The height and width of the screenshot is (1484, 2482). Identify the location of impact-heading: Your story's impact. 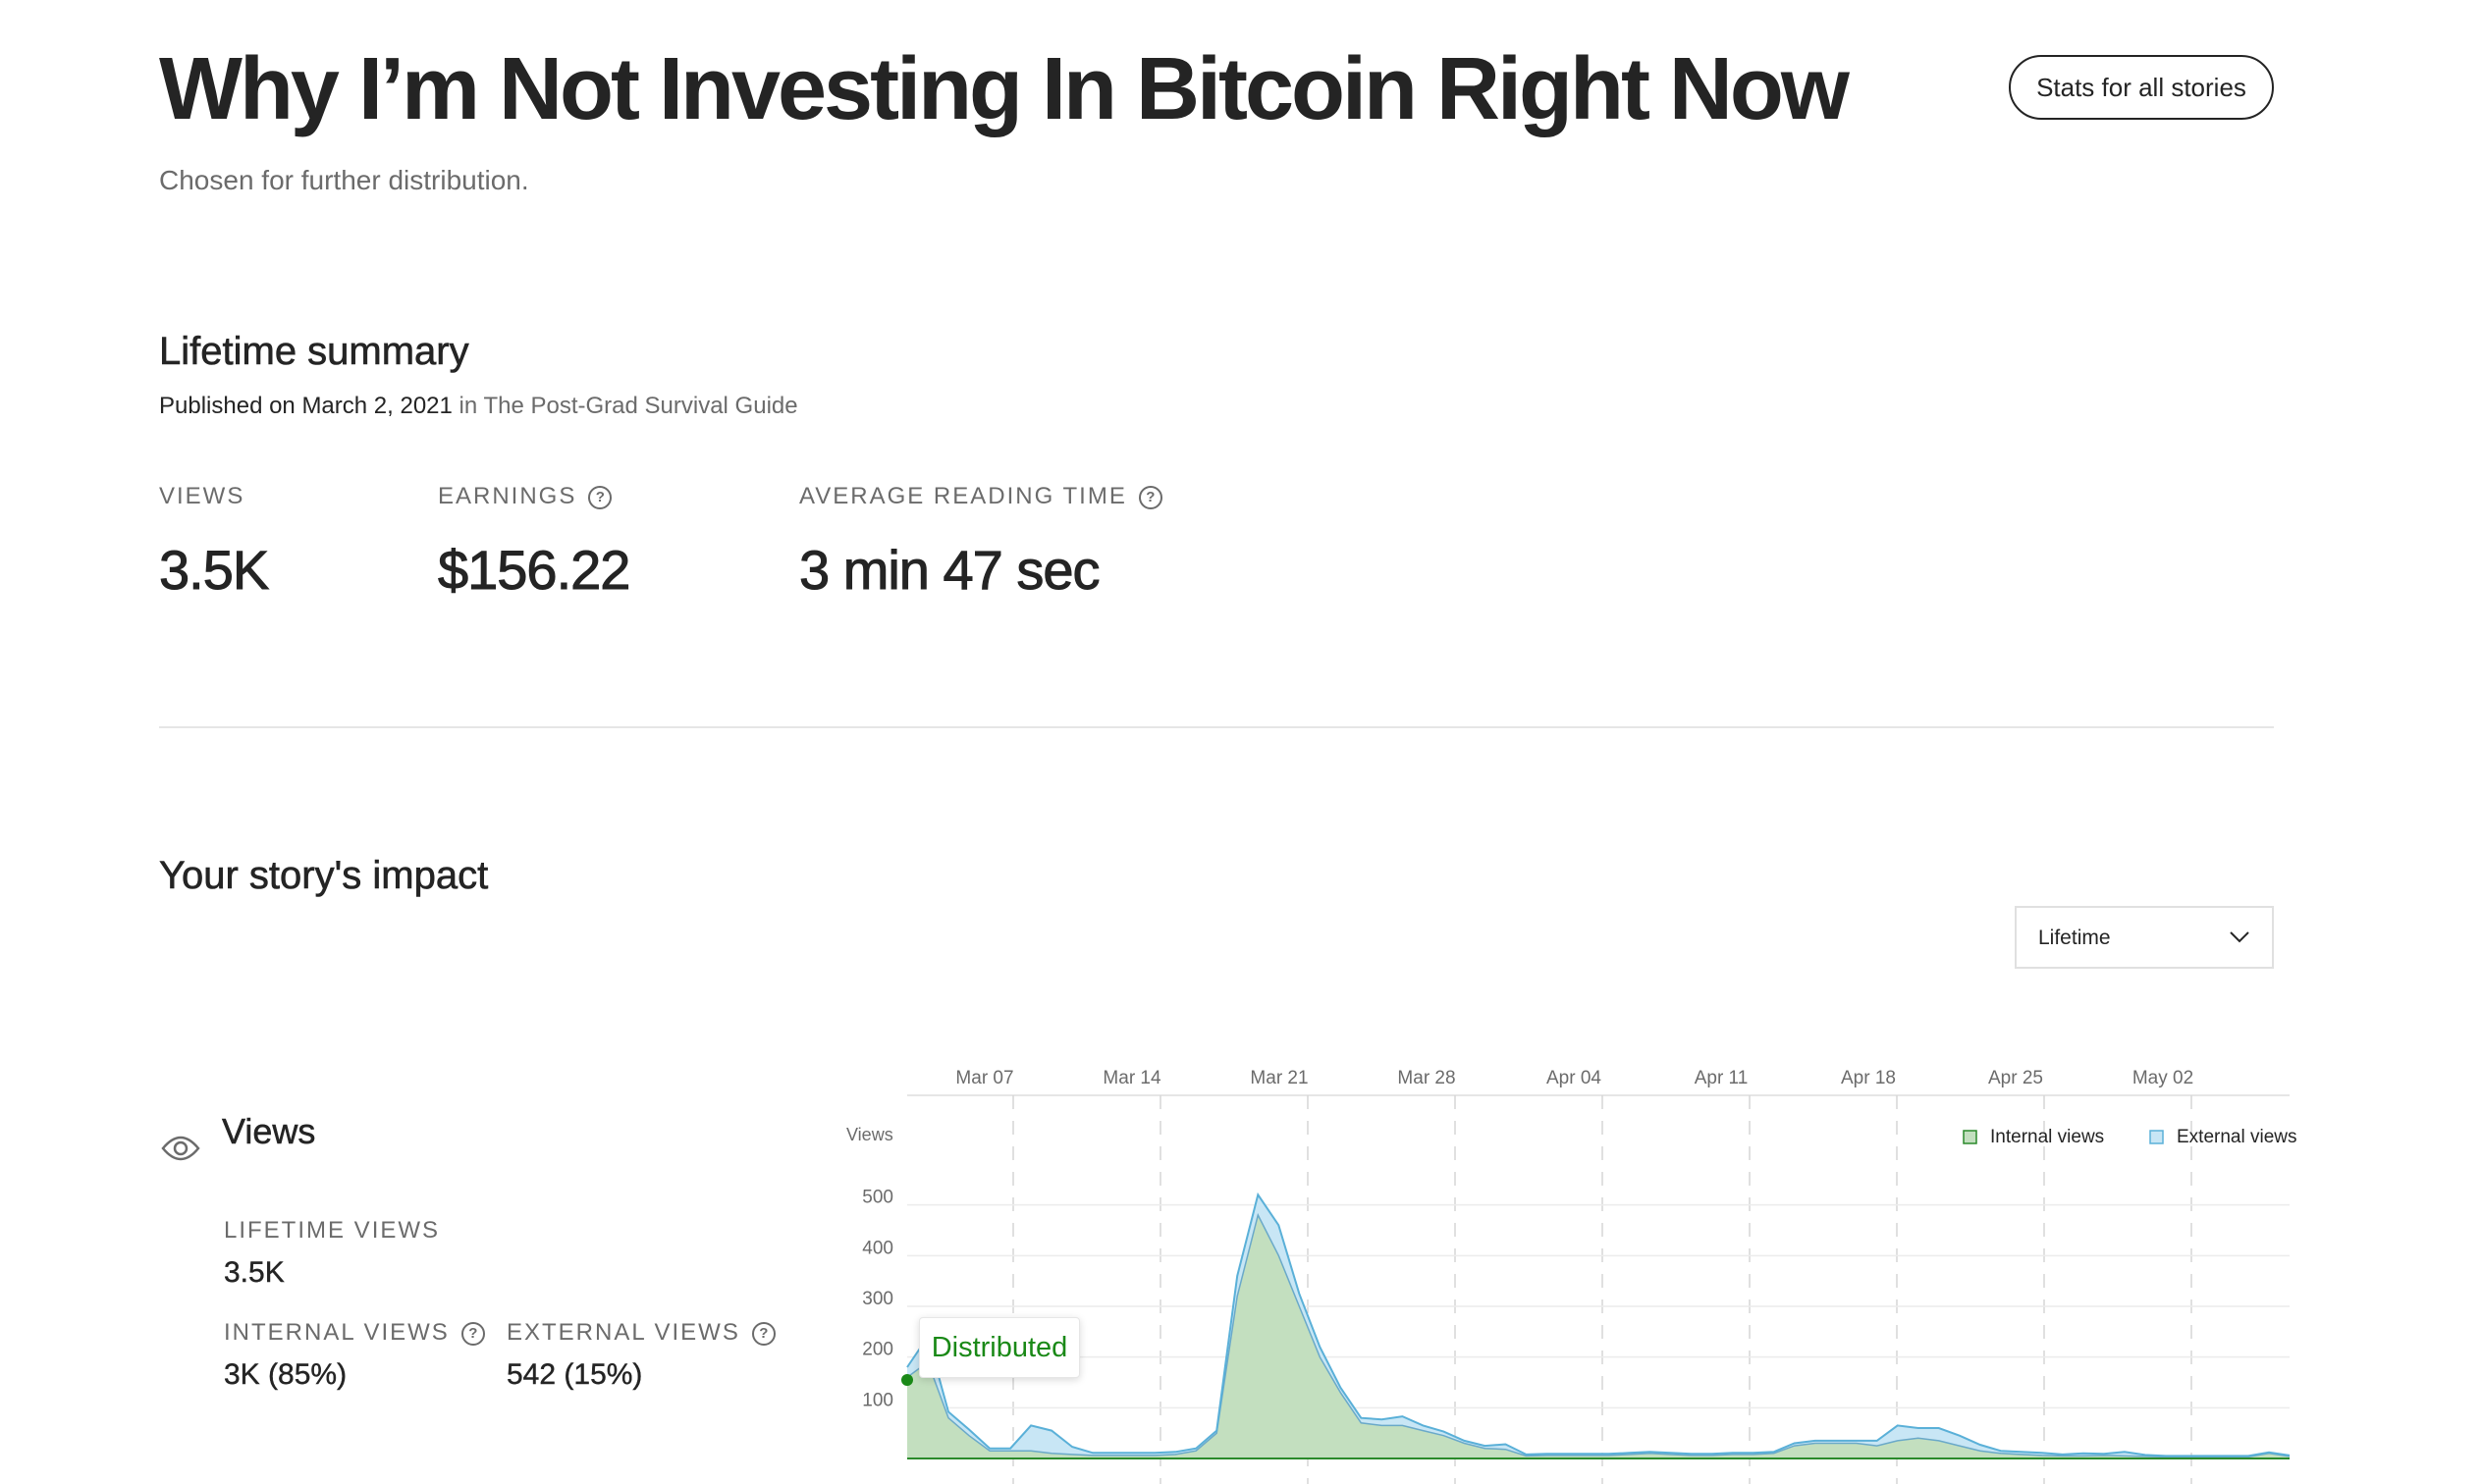
(324, 876).